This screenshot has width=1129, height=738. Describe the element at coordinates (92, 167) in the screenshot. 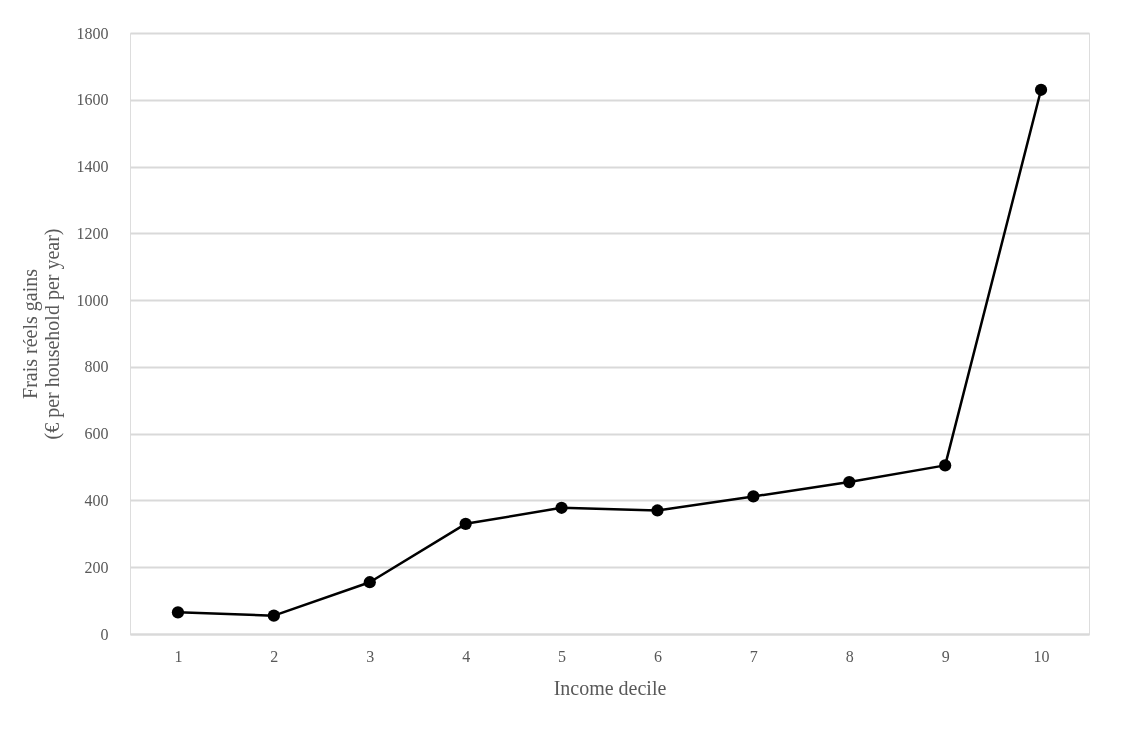

I see `y-tick-label: 1400` at that location.